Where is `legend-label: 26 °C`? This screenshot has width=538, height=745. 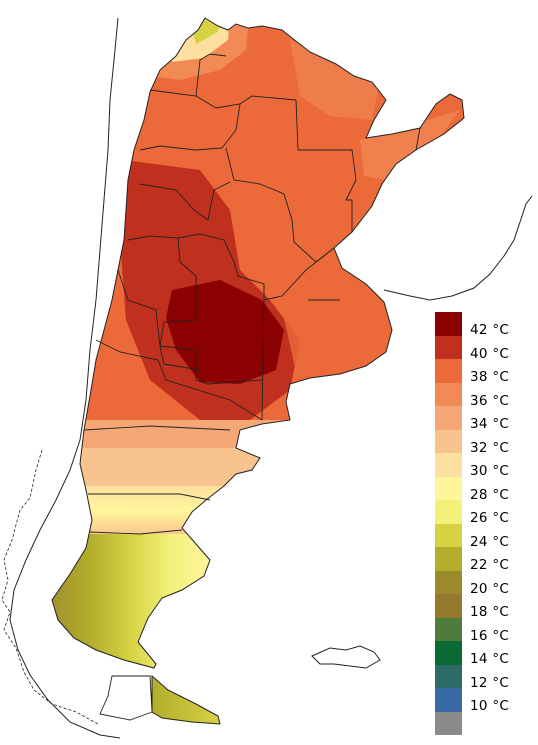 legend-label: 26 °C is located at coordinates (490, 518).